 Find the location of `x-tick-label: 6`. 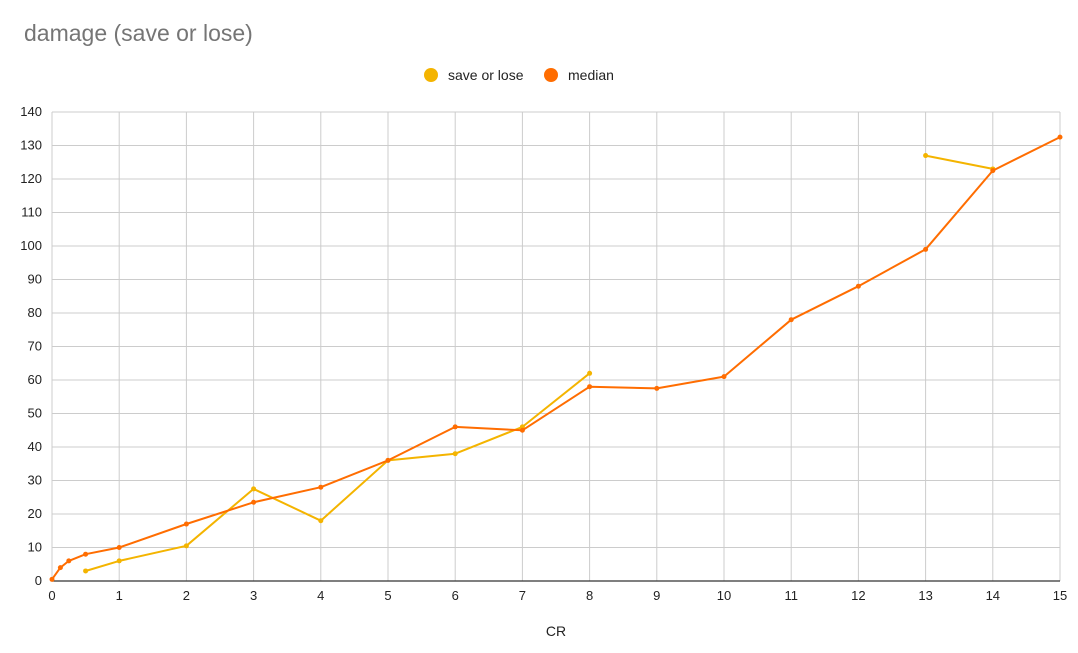

x-tick-label: 6 is located at coordinates (455, 595).